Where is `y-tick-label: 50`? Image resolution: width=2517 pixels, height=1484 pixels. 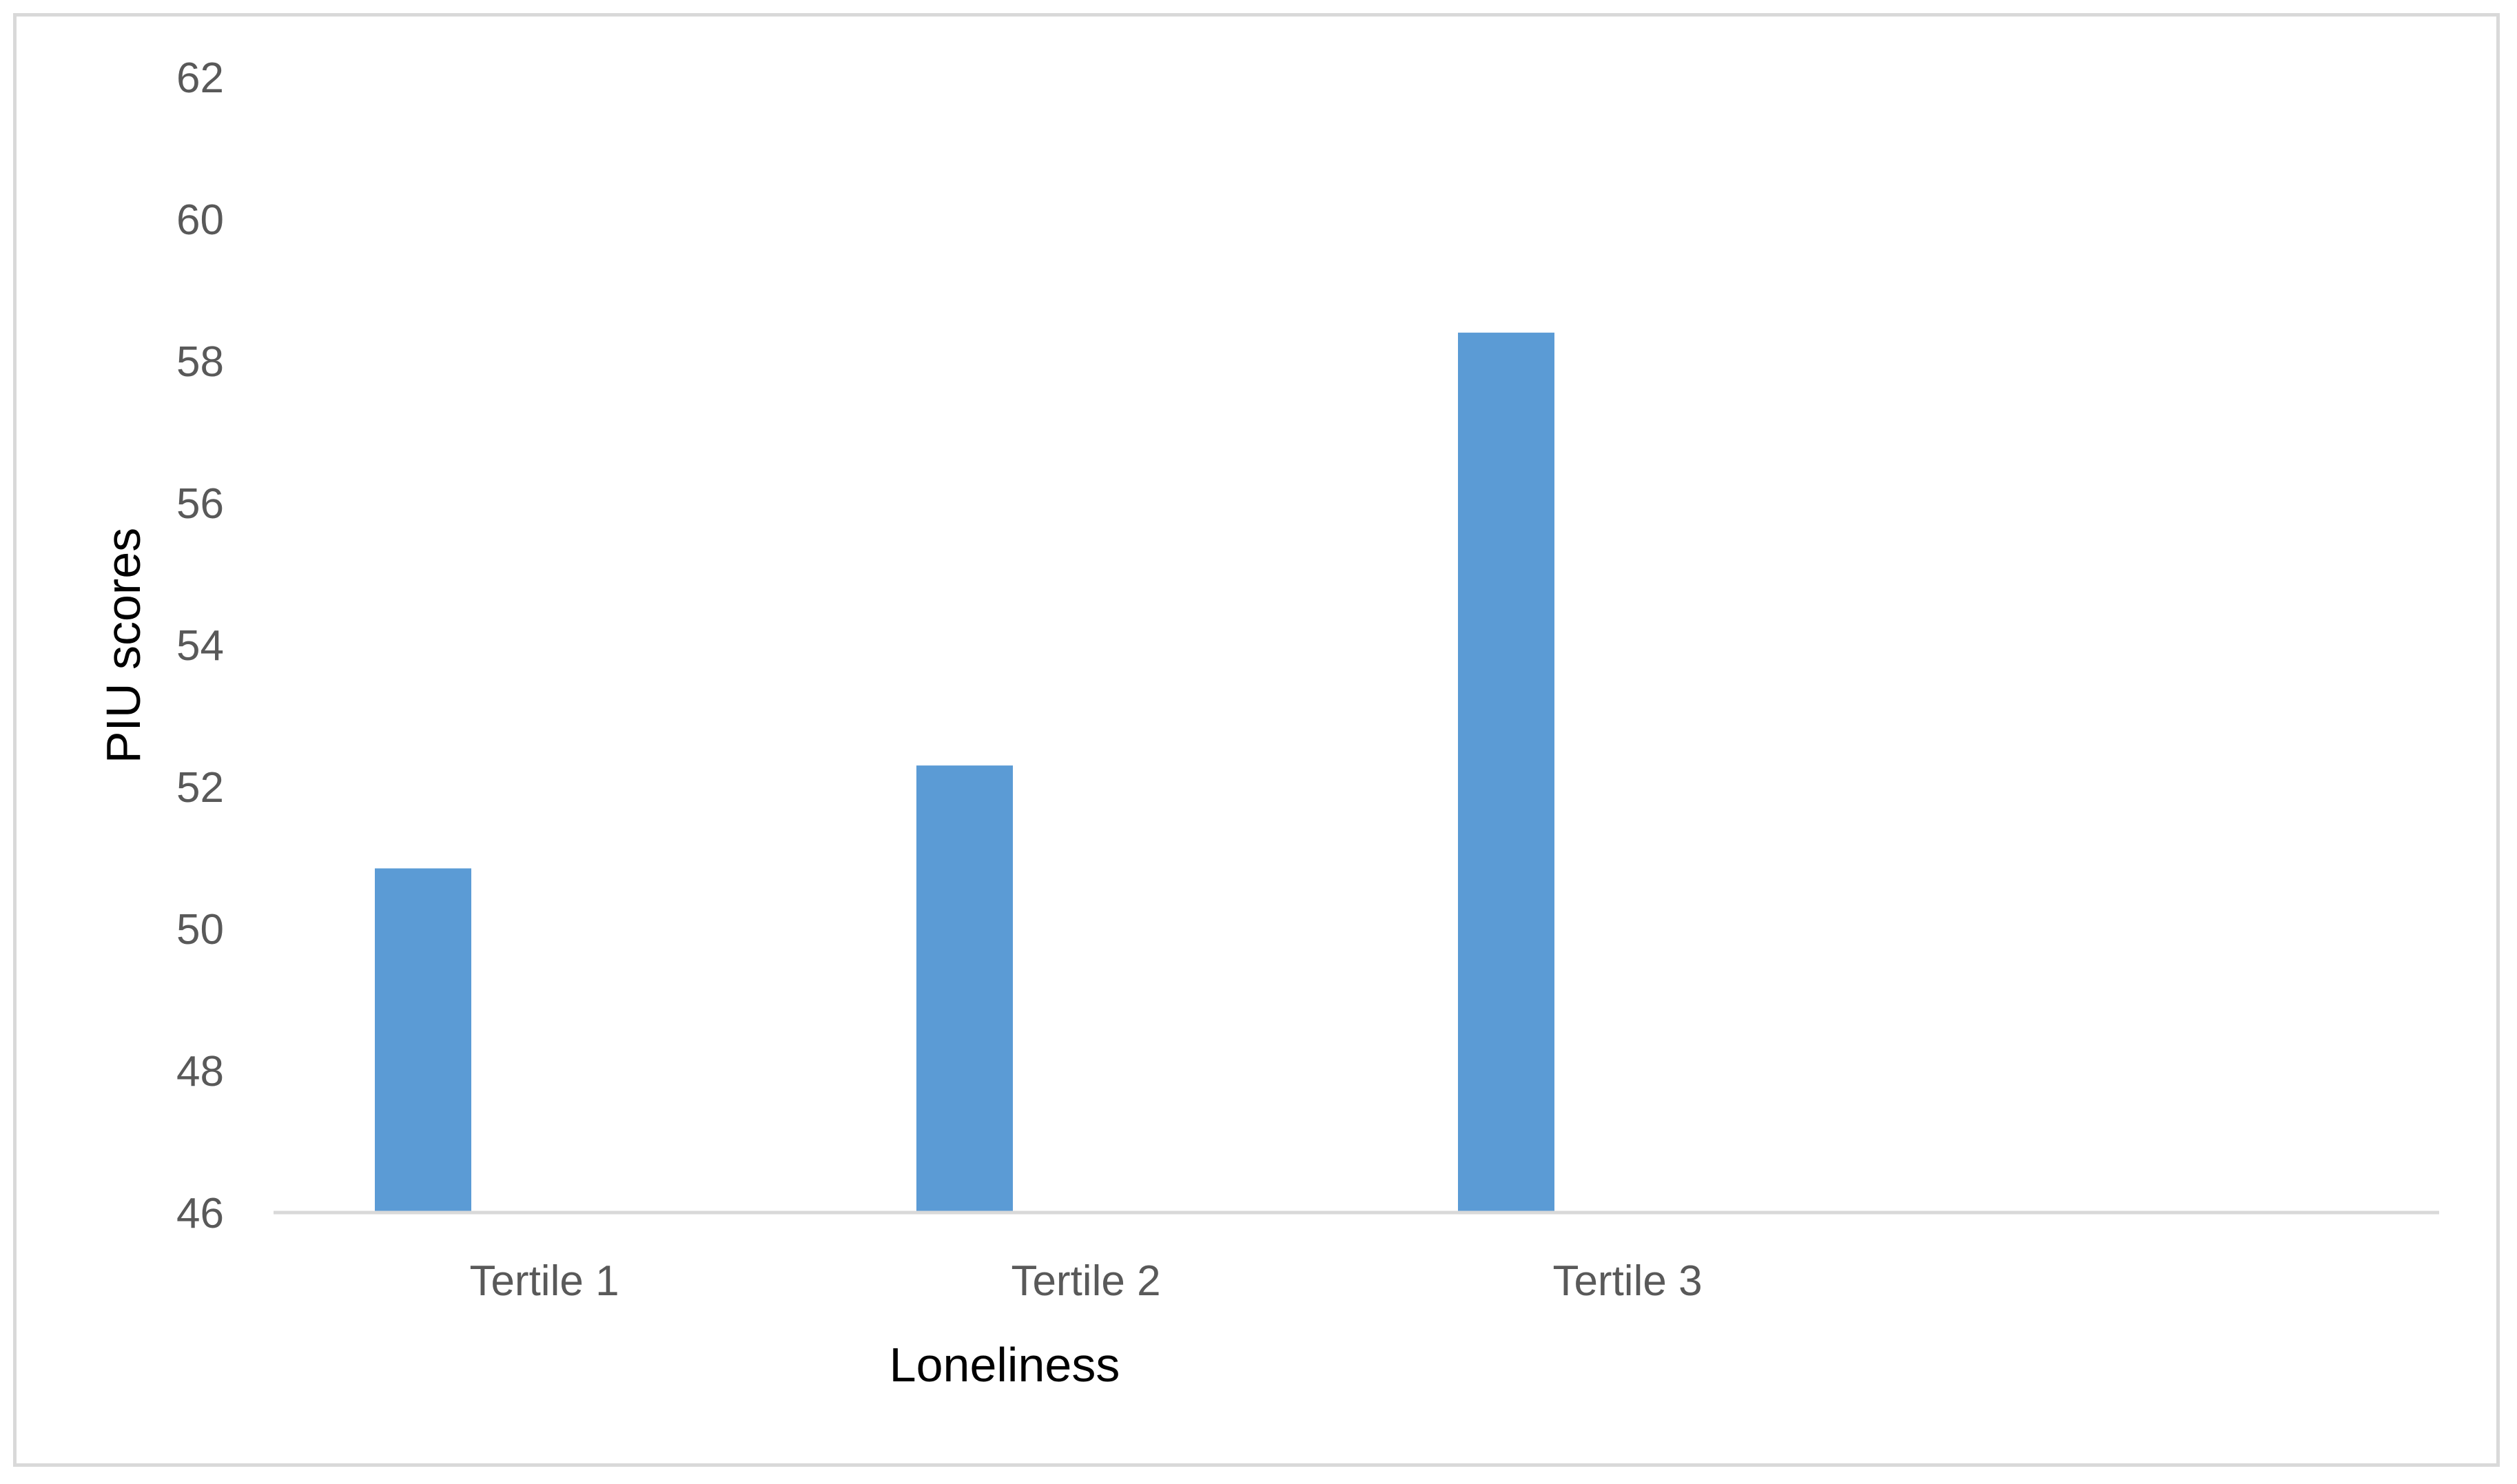
y-tick-label: 50 is located at coordinates (200, 930).